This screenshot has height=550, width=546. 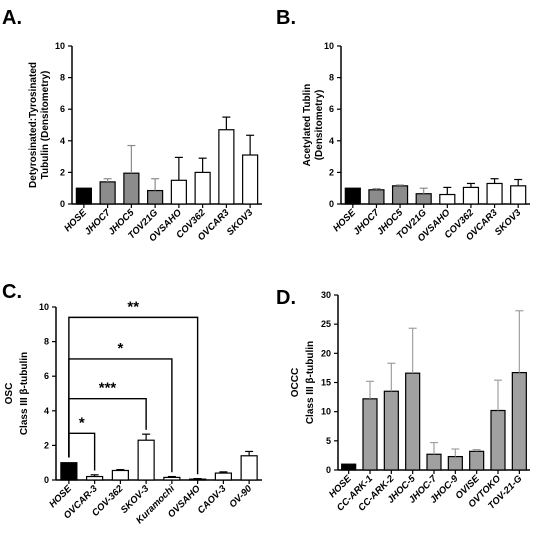 What do you see at coordinates (519, 421) in the screenshot?
I see `bar-tov-21-g` at bounding box center [519, 421].